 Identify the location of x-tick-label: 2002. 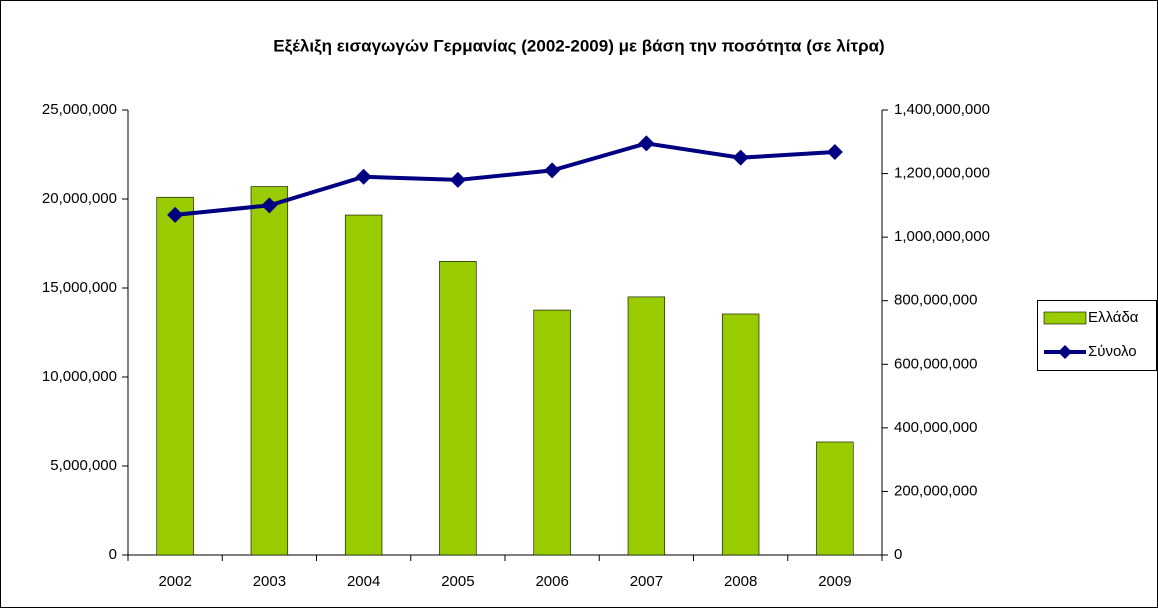
(174, 581).